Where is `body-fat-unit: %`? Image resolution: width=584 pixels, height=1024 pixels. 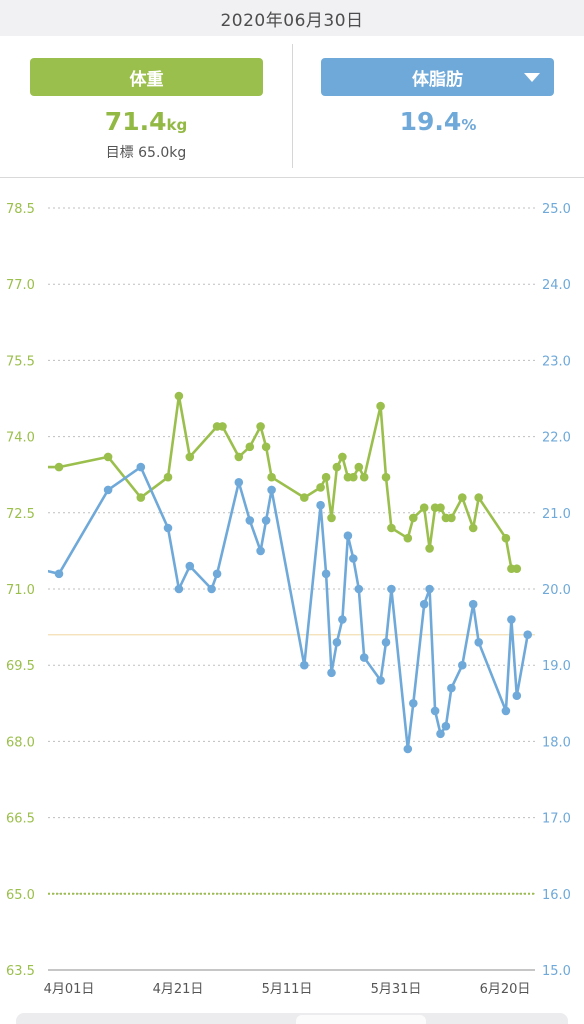 body-fat-unit: % is located at coordinates (469, 125).